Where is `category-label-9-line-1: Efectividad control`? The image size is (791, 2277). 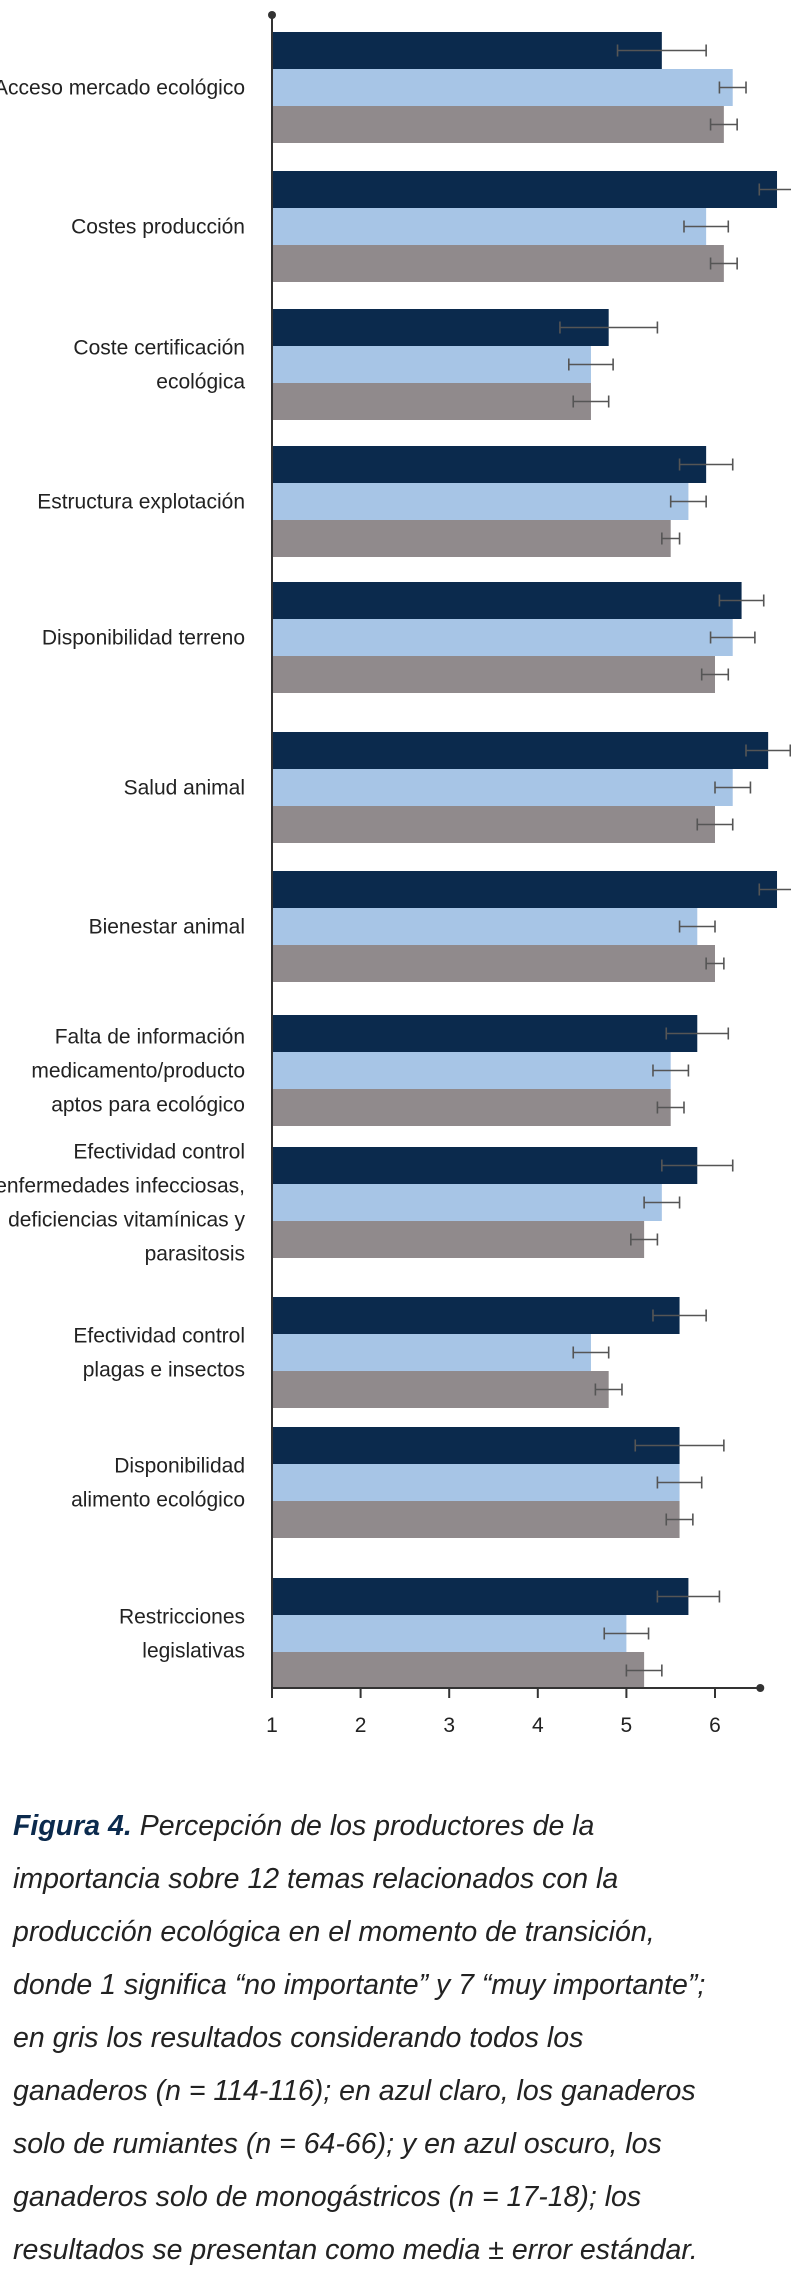
category-label-9-line-1: Efectividad control is located at coordinates (159, 1152).